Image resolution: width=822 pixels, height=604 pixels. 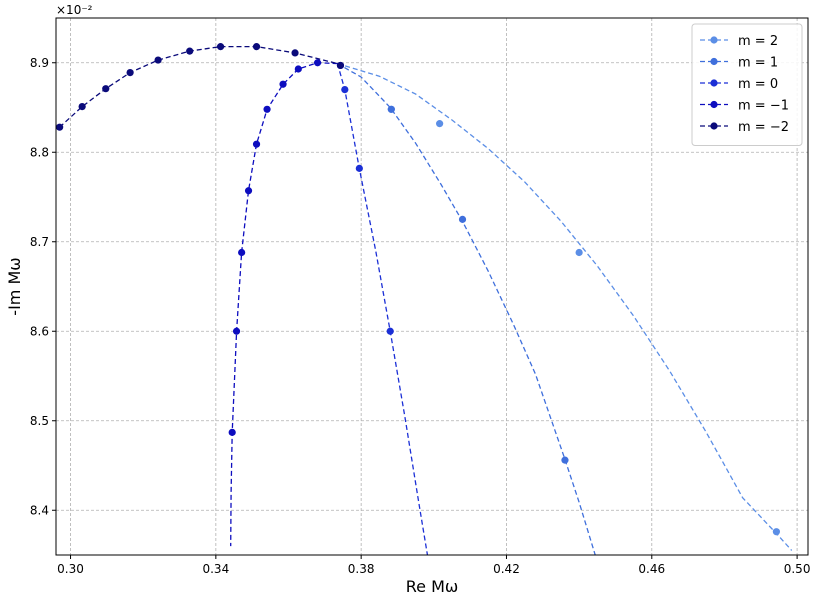 What do you see at coordinates (433, 565) in the screenshot?
I see `x-axis-ticks: 0.30 0.34 0.38 0.42 0.46 0.50` at bounding box center [433, 565].